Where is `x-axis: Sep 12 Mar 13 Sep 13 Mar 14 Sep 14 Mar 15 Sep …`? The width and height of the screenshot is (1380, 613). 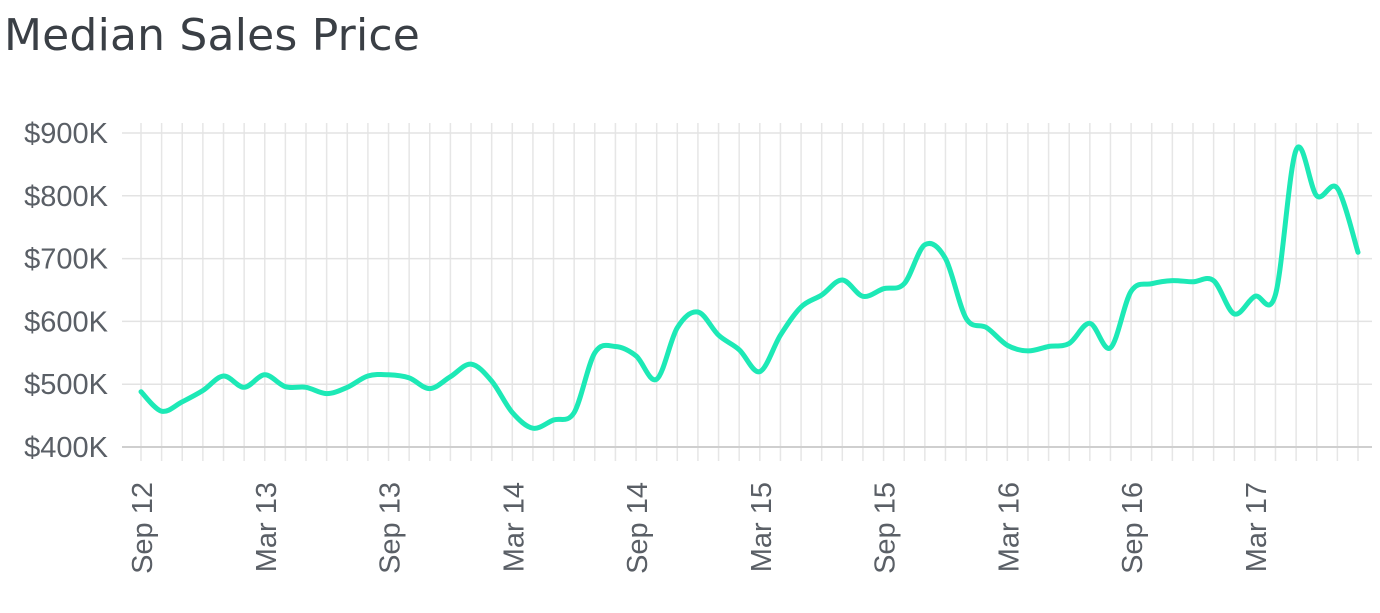
x-axis: Sep 12 Mar 13 Sep 13 Mar 14 Sep 14 Mar 15 Sep … is located at coordinates (700, 528).